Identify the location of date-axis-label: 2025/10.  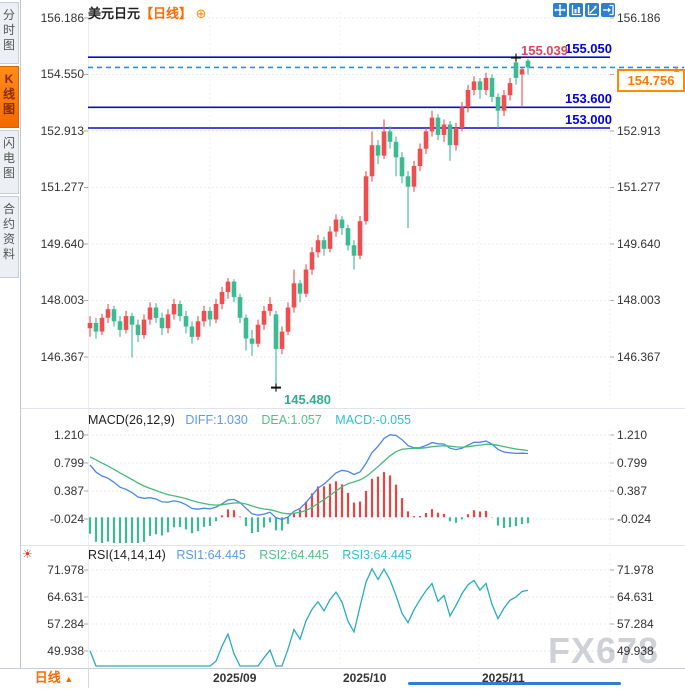
(365, 678).